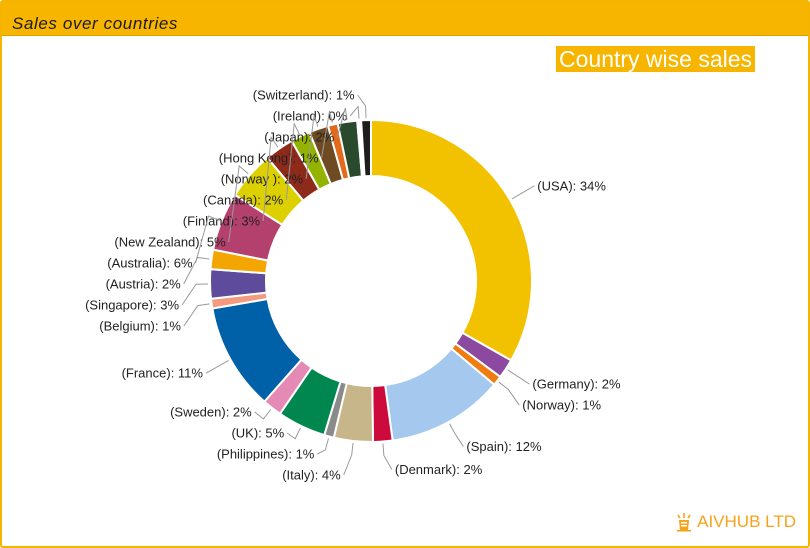 The width and height of the screenshot is (810, 548). Describe the element at coordinates (257, 433) in the screenshot. I see `slice-label: (UK): 5%` at that location.